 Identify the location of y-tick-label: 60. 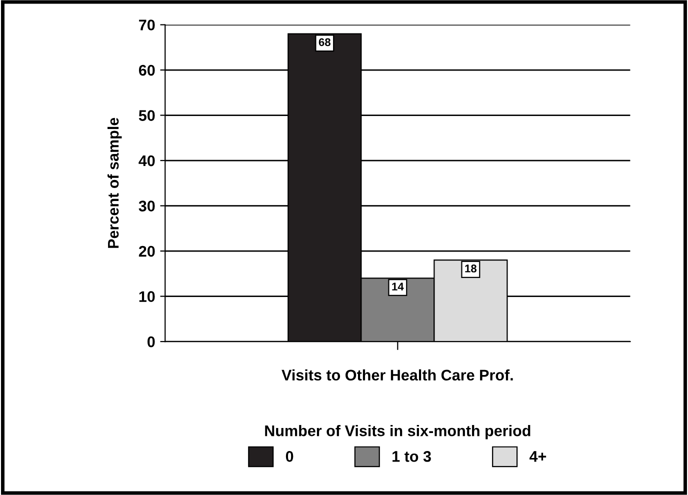
(146, 70).